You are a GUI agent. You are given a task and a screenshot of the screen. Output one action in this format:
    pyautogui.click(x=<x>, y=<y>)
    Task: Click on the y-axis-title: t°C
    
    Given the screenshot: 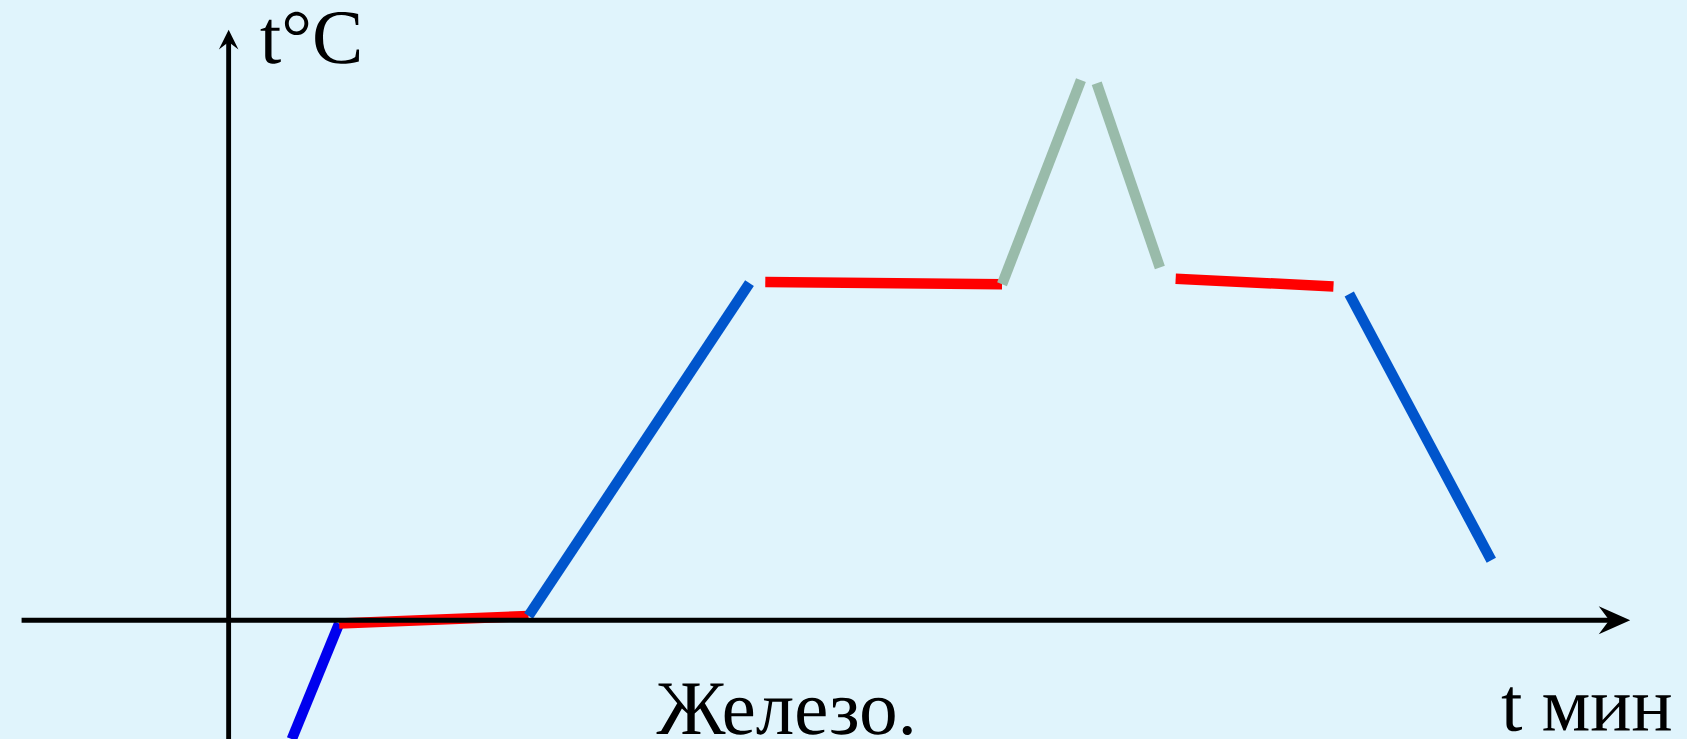 What is the action you would take?
    pyautogui.click(x=310, y=37)
    